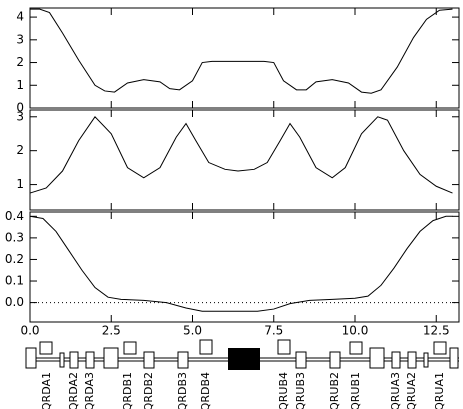  Describe the element at coordinates (244, 359) in the screenshot. I see `magnet-block` at that location.